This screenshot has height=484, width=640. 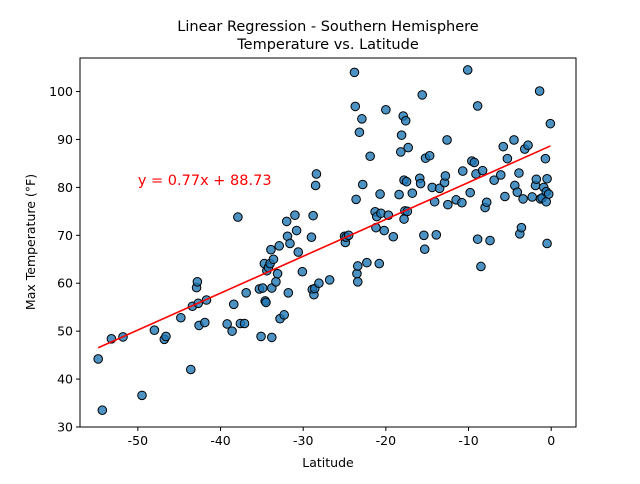 What do you see at coordinates (65, 283) in the screenshot?
I see `y-tick-label: 60` at bounding box center [65, 283].